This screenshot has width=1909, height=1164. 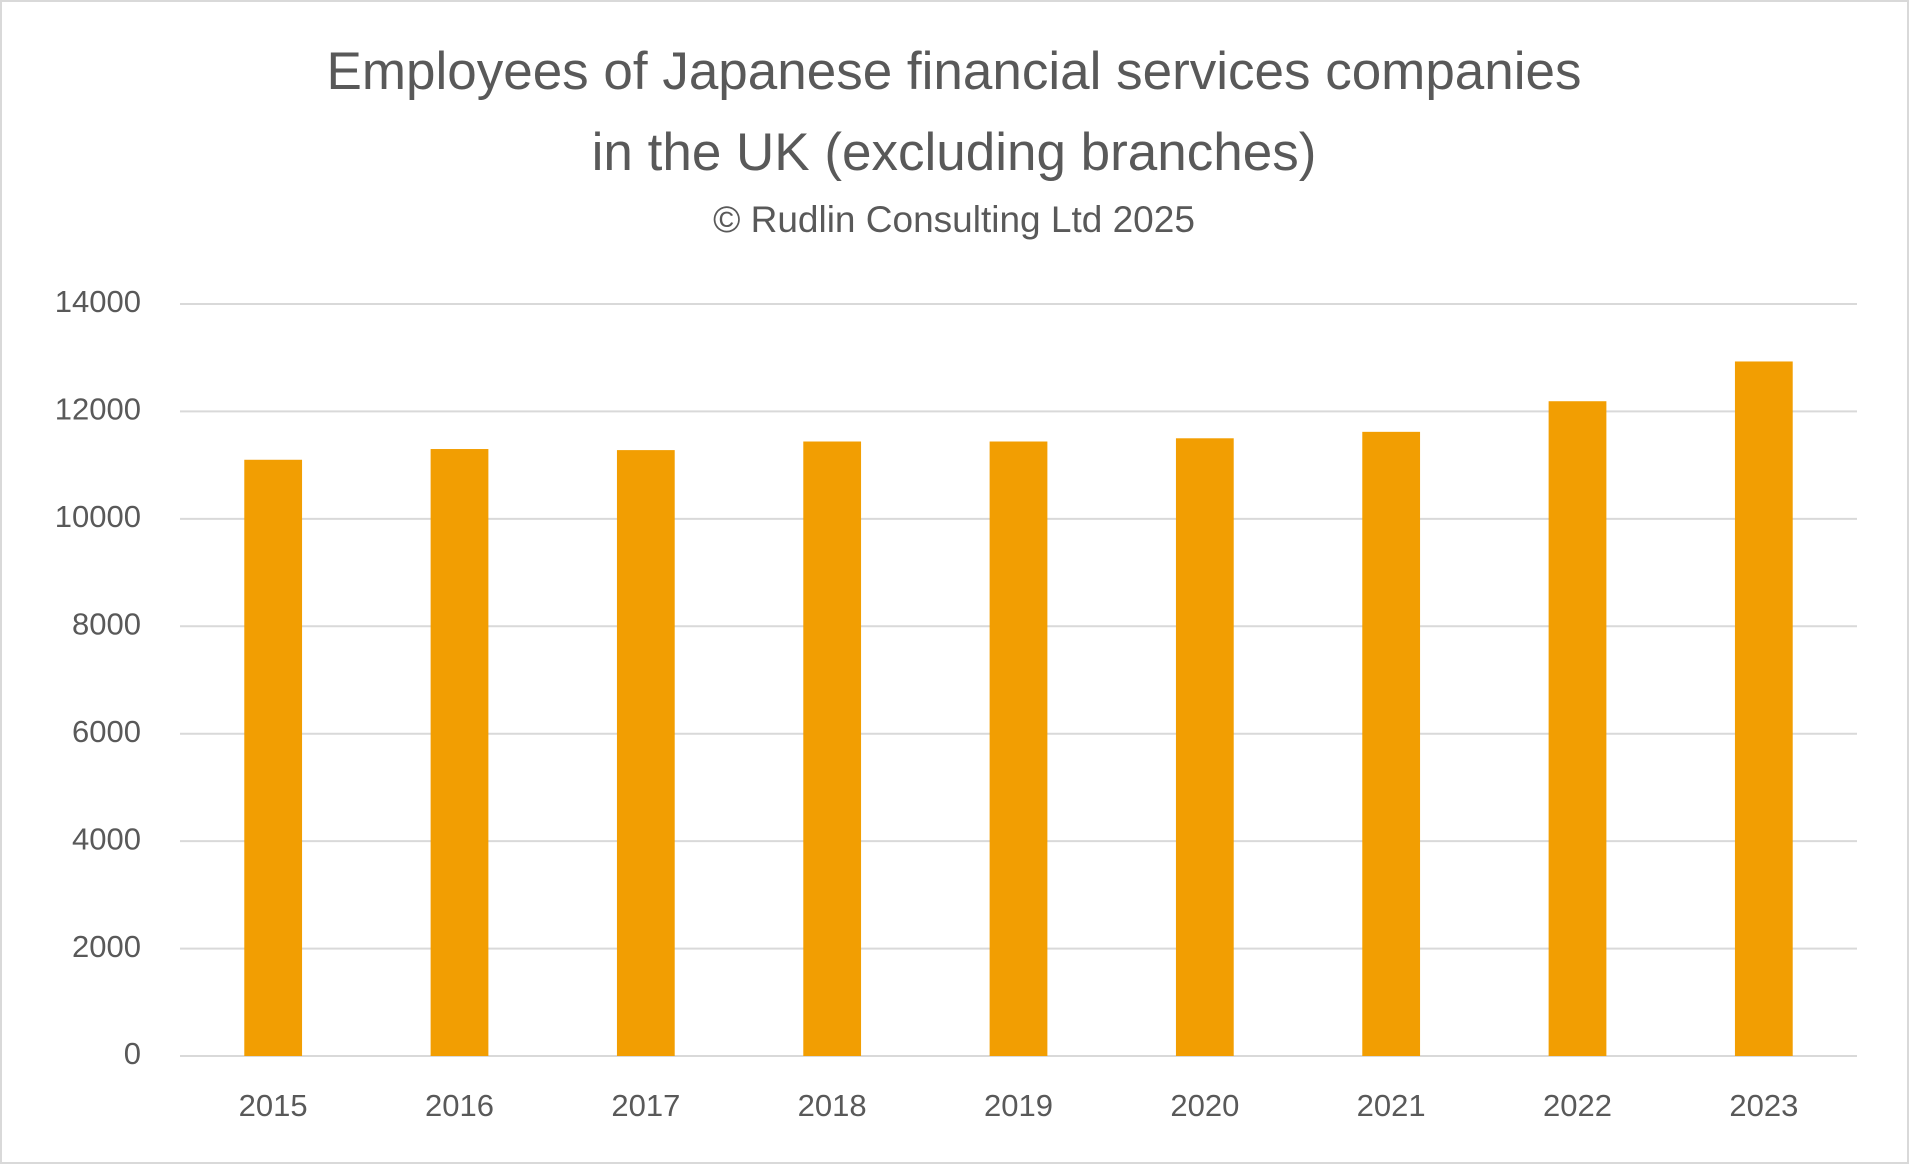 What do you see at coordinates (954, 152) in the screenshot?
I see `chart-title: in the UK (excluding branches)` at bounding box center [954, 152].